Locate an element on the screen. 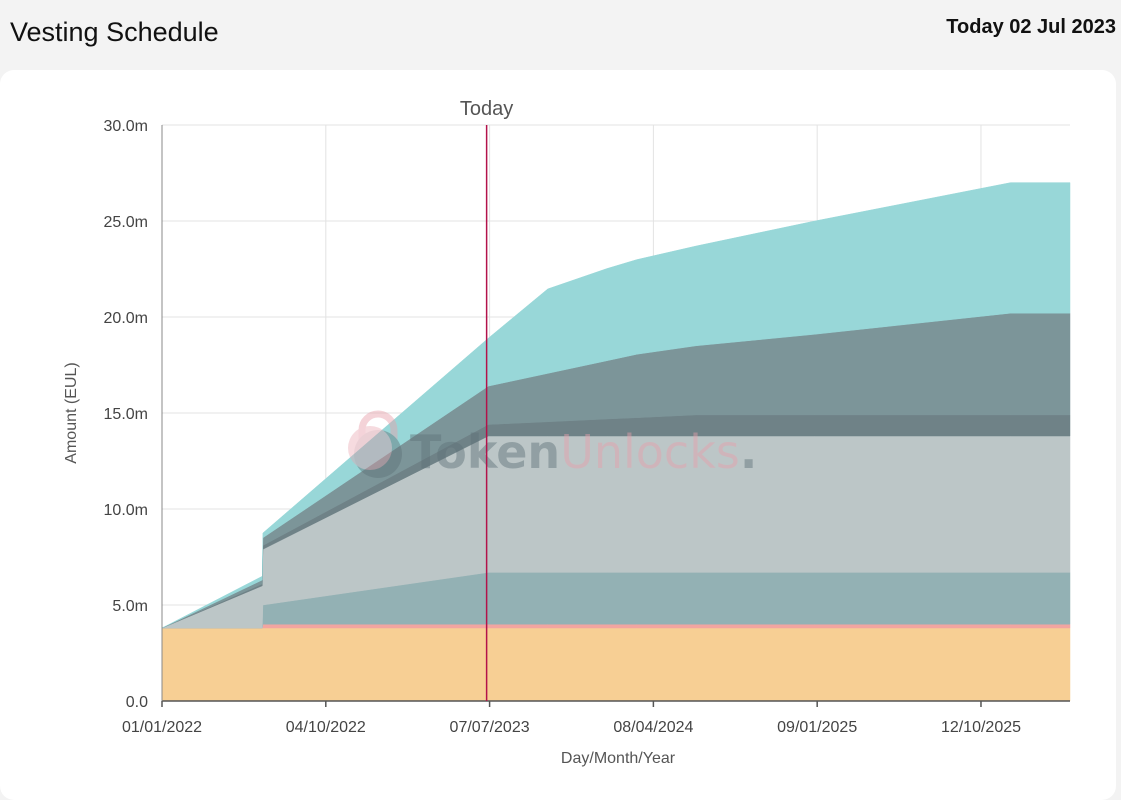  y-tick-label: 0.0 is located at coordinates (137, 702).